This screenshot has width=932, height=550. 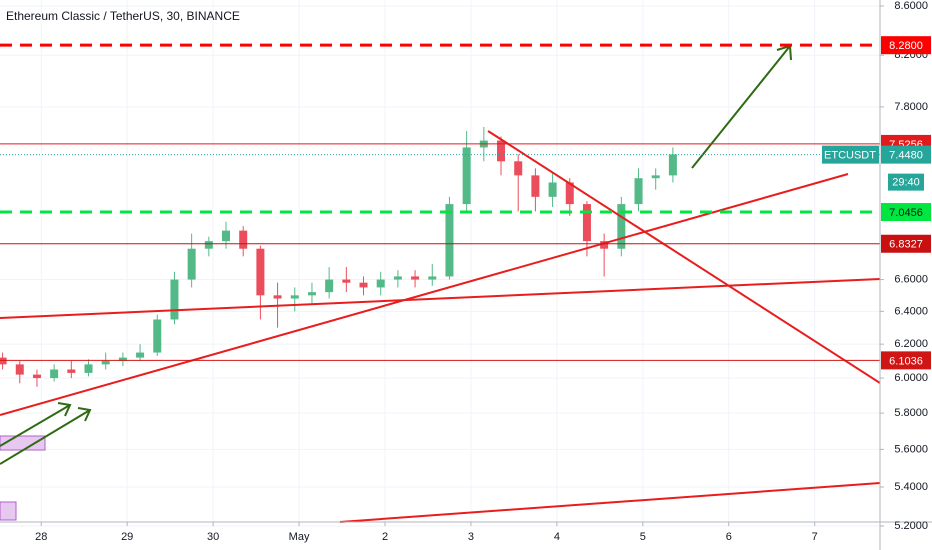 I want to click on y-tick-label: 5.2000, so click(x=911, y=526).